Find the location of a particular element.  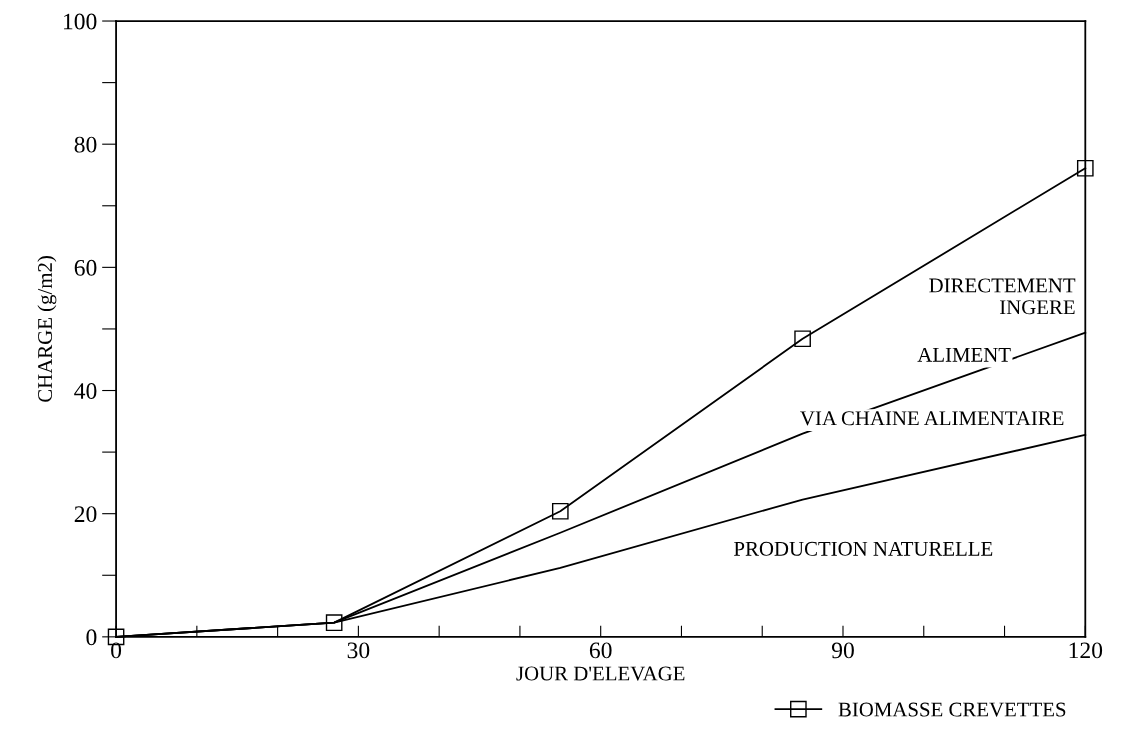

x-tick-label: 120 is located at coordinates (1086, 650).